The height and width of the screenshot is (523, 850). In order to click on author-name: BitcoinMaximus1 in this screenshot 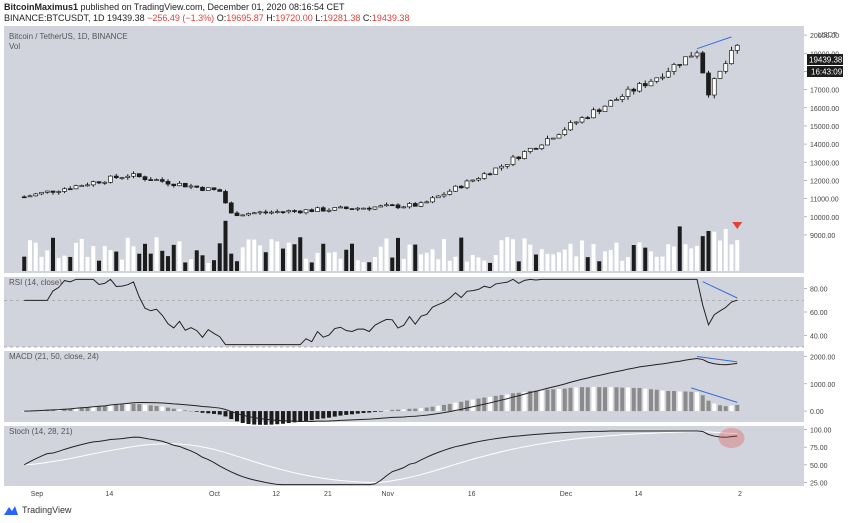, I will do `click(41, 7)`.